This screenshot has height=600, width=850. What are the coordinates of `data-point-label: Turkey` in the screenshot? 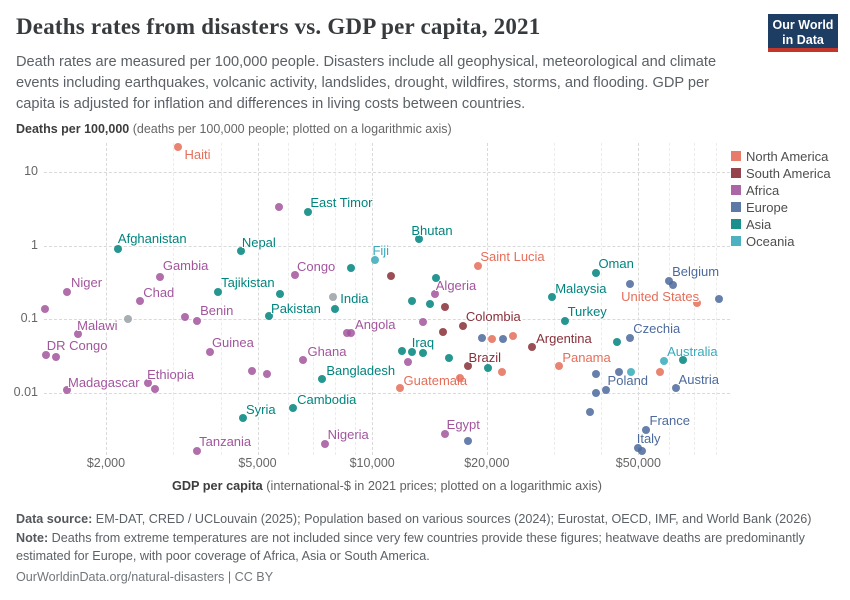 It's located at (587, 312).